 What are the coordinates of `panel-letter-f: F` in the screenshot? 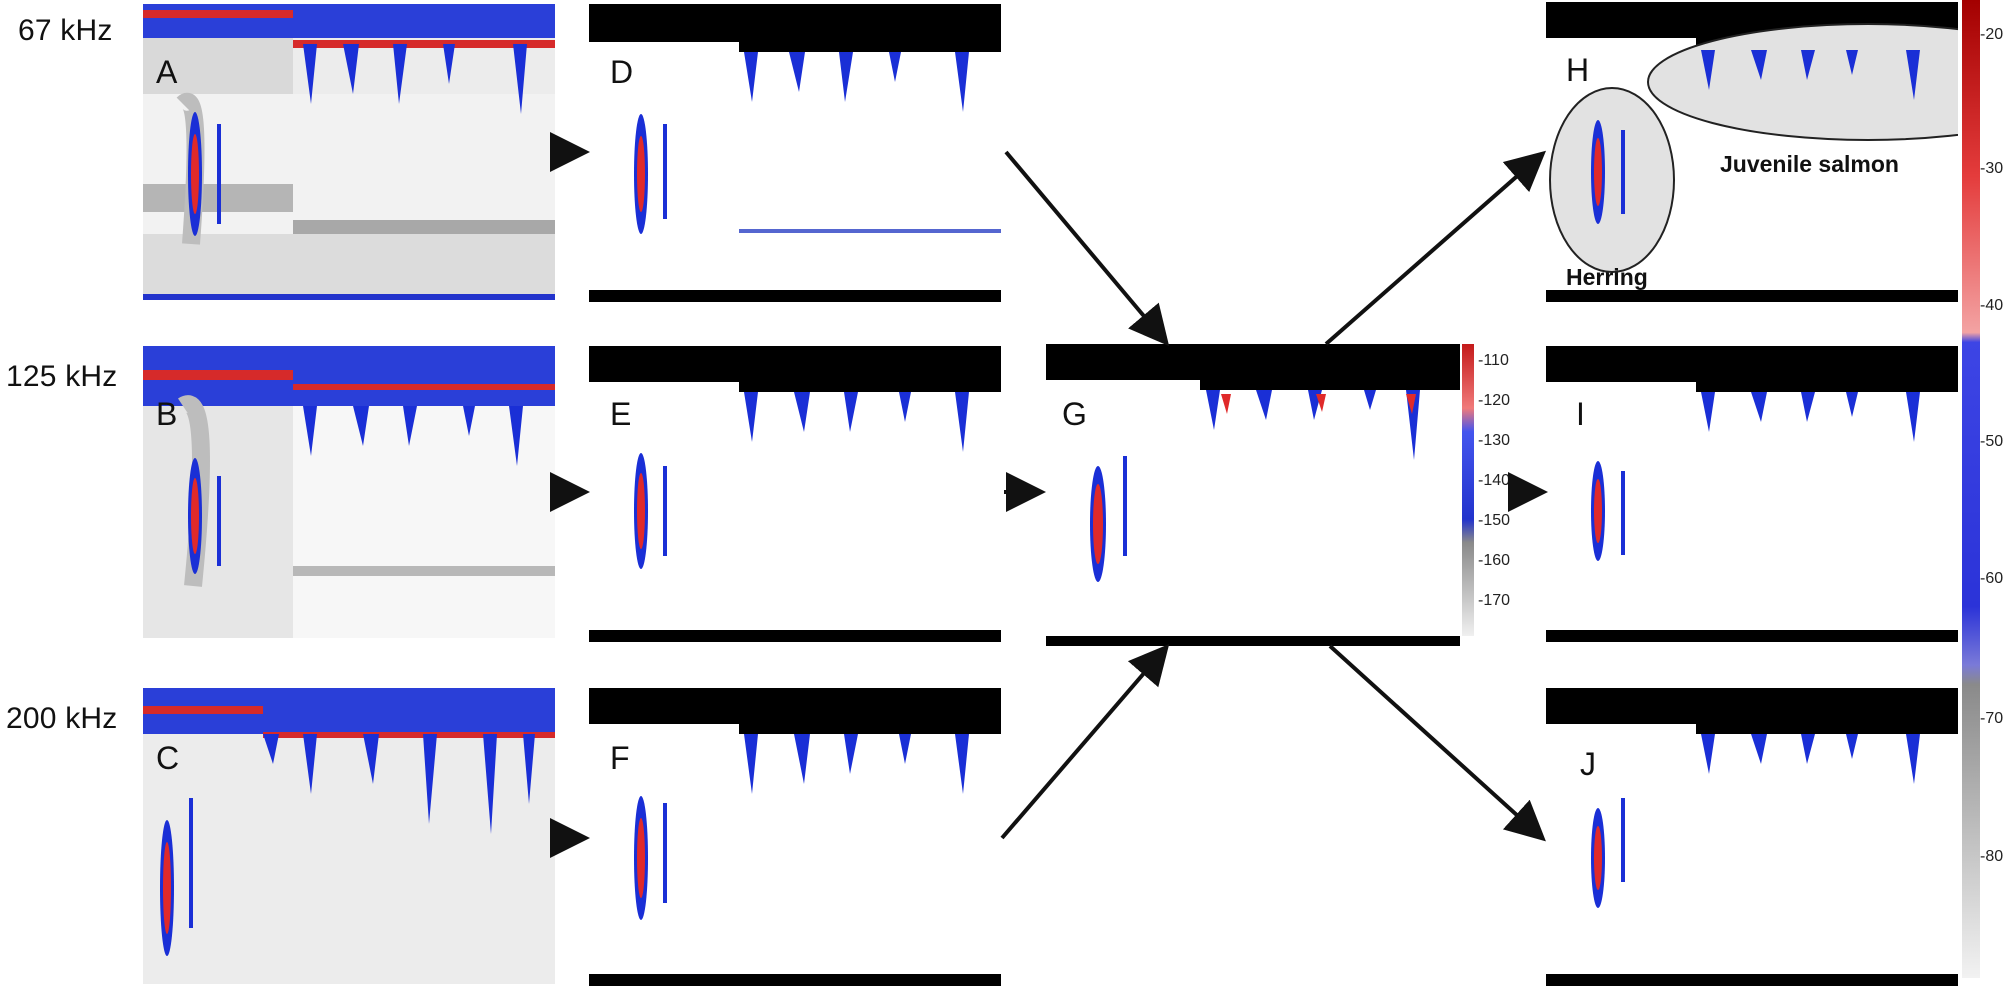 It's located at (620, 758).